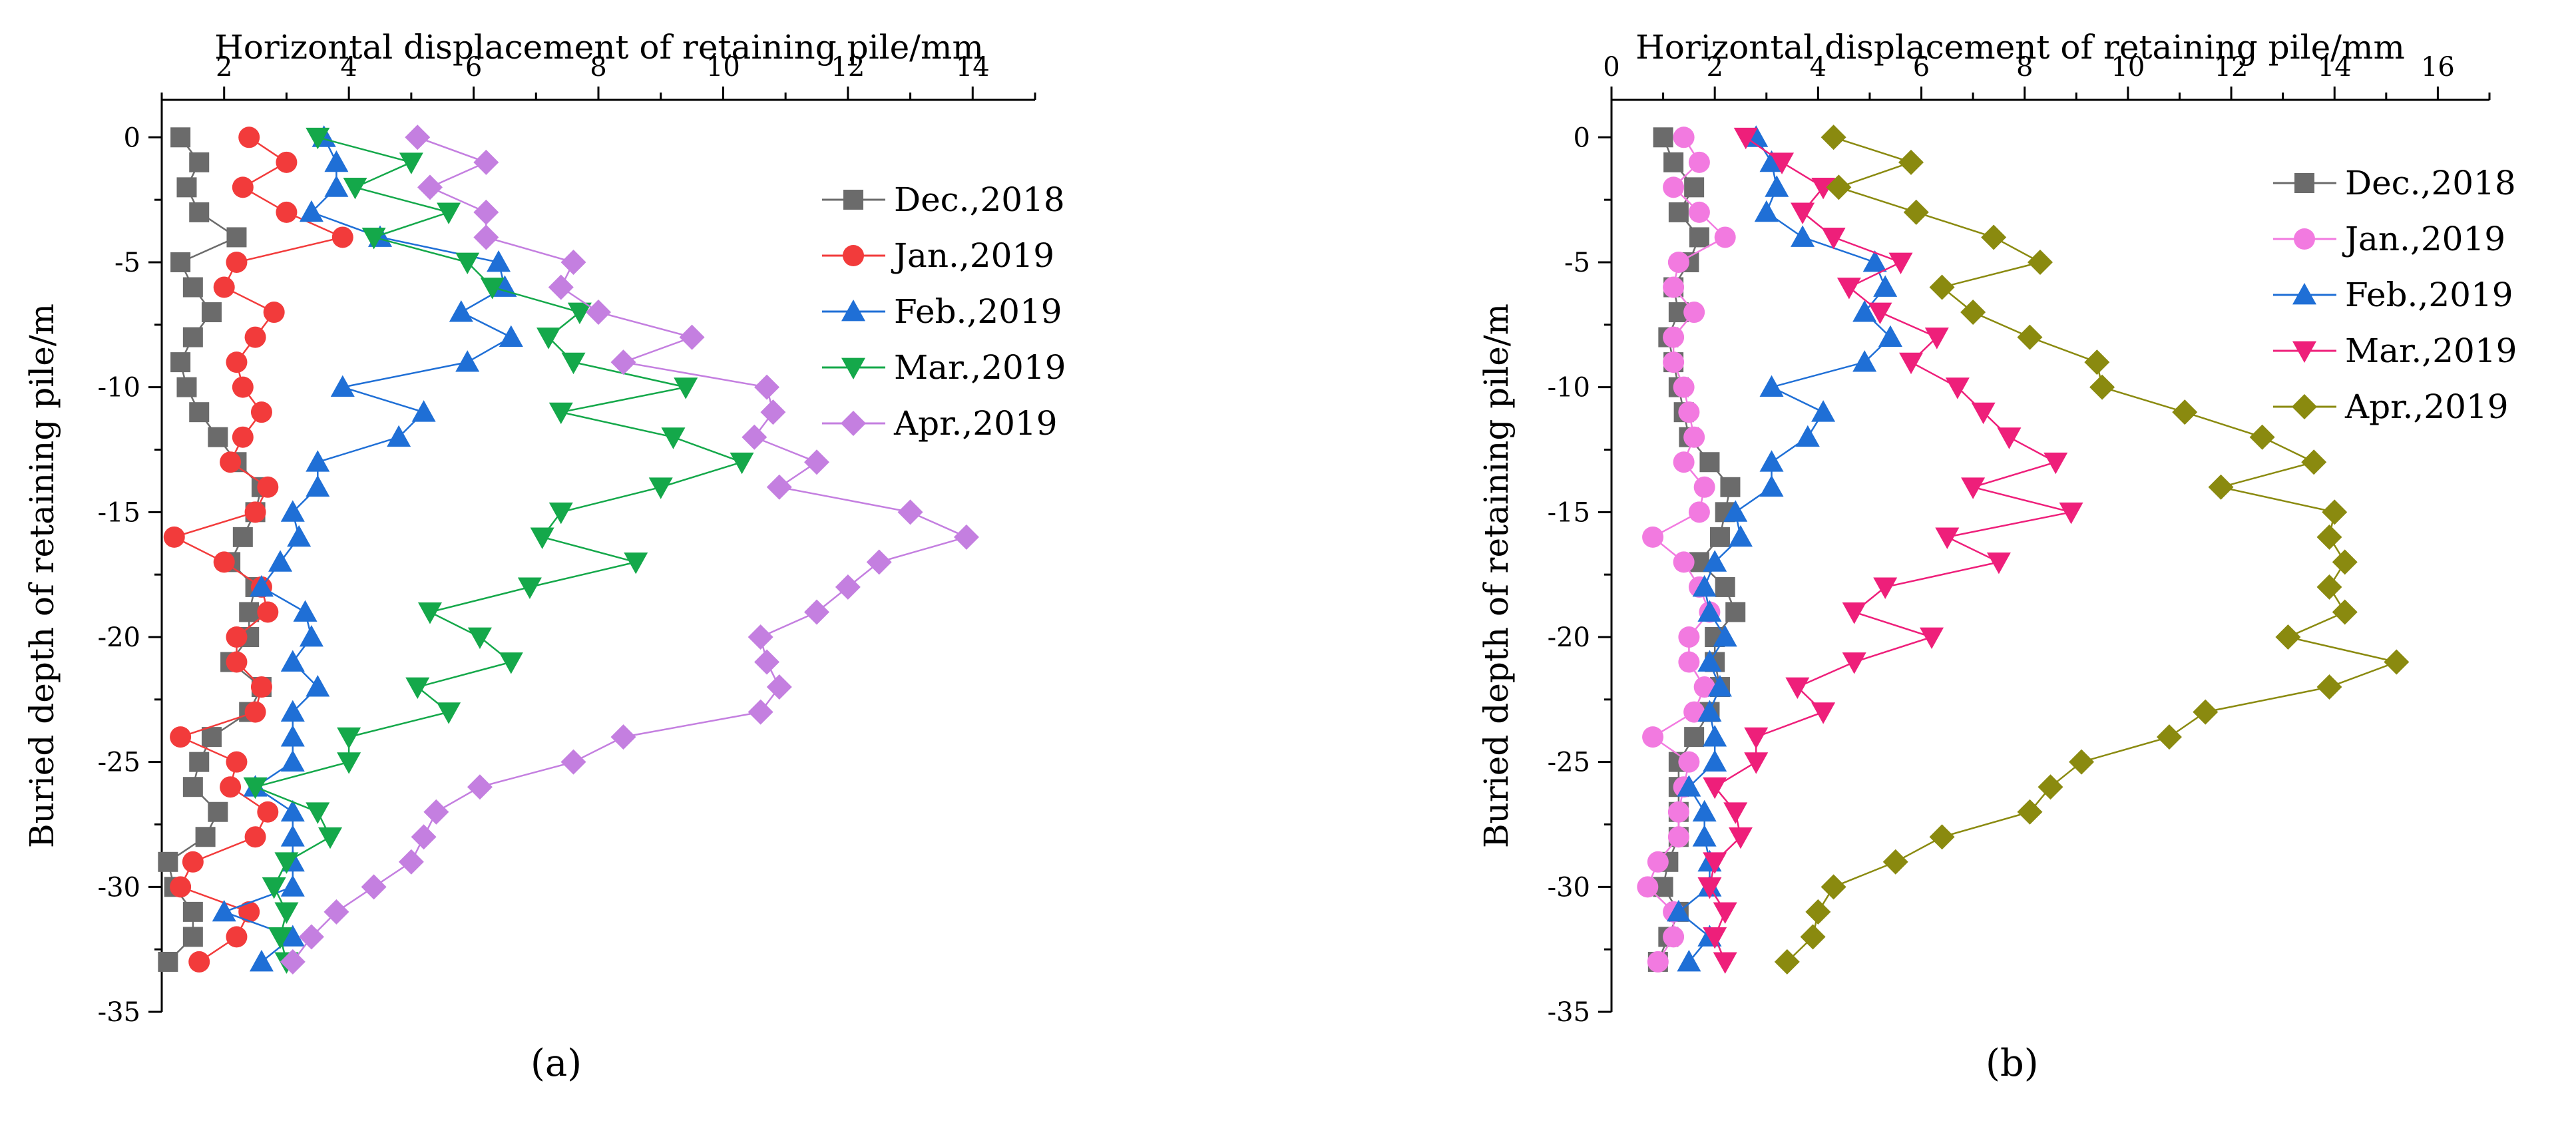 The height and width of the screenshot is (1121, 2576). What do you see at coordinates (1569, 388) in the screenshot?
I see `y-tick-label: -10` at bounding box center [1569, 388].